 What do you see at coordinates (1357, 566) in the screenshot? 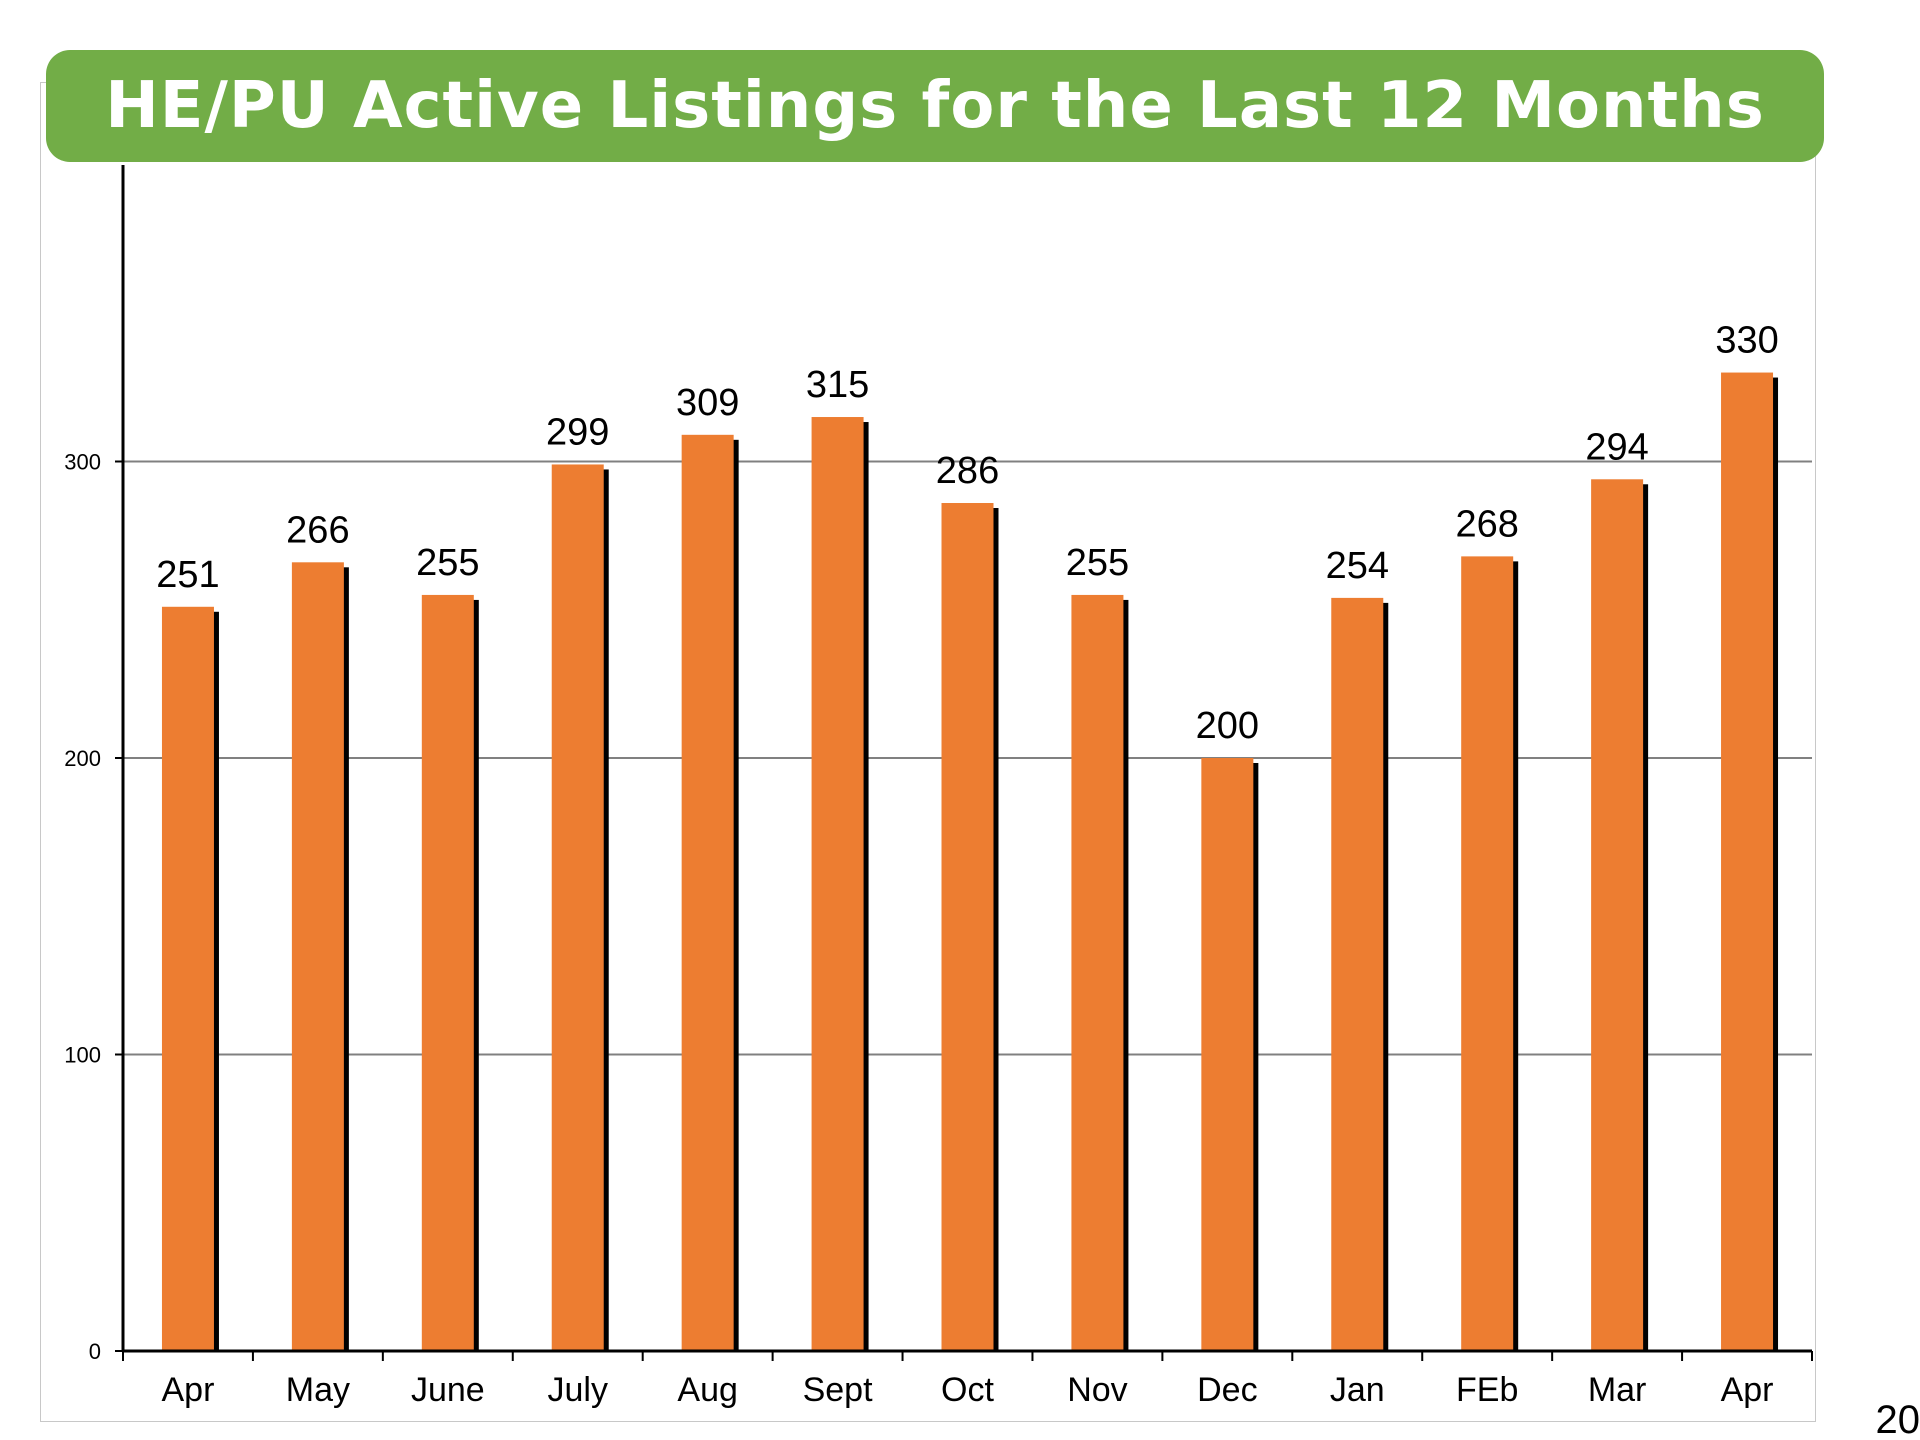
I see `data-label: 254` at bounding box center [1357, 566].